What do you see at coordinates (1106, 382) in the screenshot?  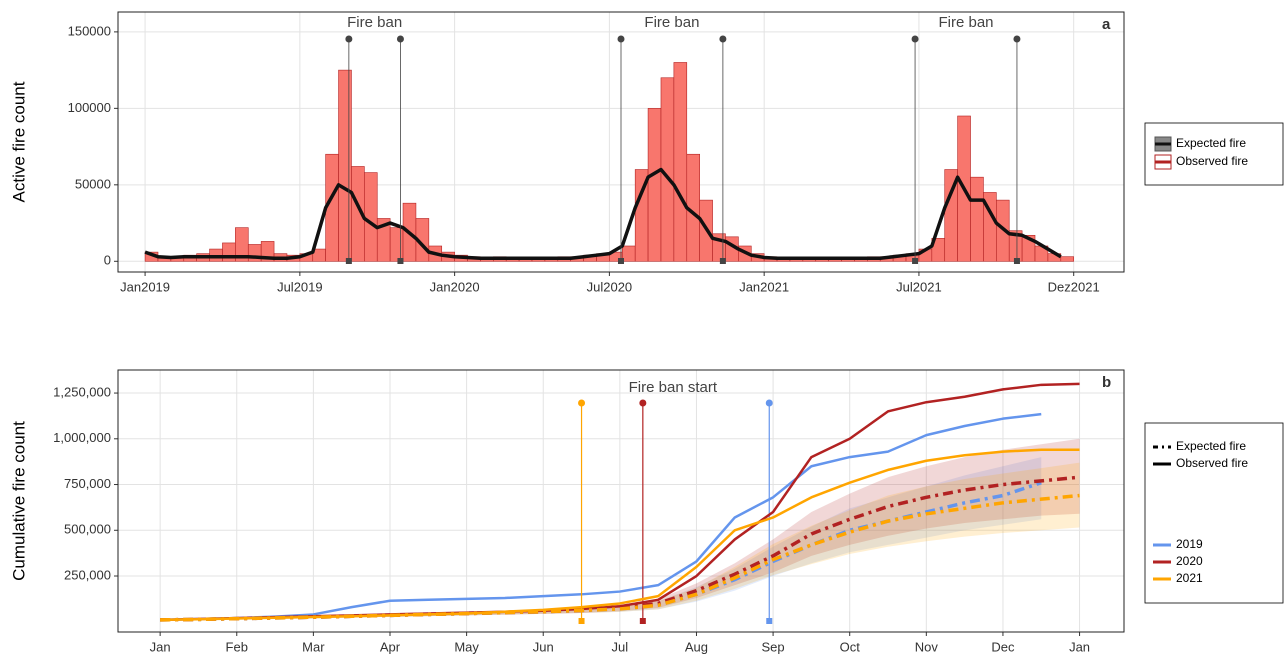 I see `panel-letter: b` at bounding box center [1106, 382].